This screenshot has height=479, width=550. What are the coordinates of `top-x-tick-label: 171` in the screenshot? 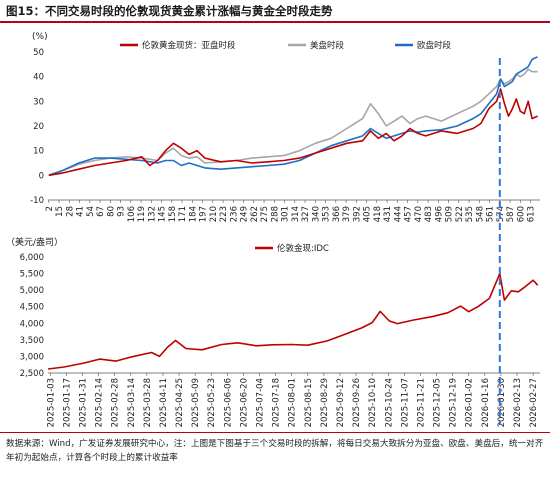 It's located at (183, 214).